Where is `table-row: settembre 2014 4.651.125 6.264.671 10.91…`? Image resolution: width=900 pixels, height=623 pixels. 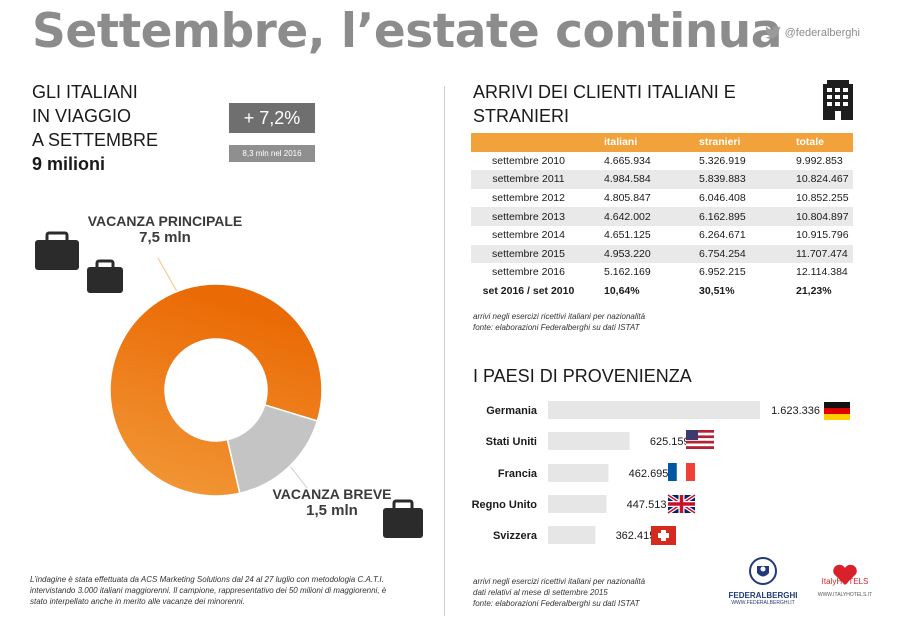
table-row: settembre 2014 4.651.125 6.264.671 10.91… is located at coordinates (662, 235).